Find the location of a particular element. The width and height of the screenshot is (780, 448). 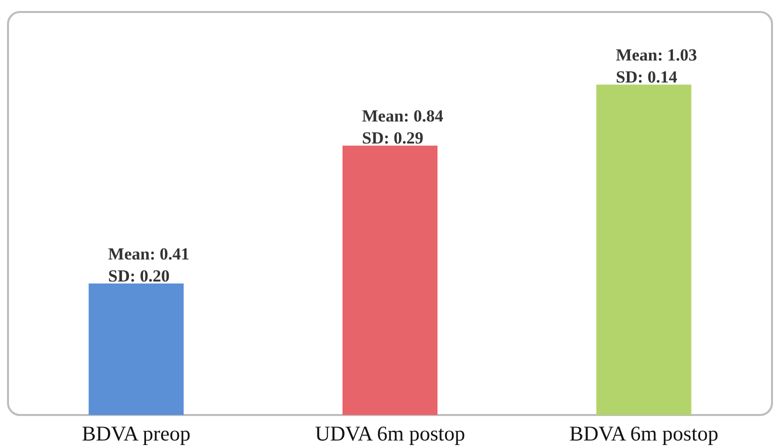

data-label: Mean: 0.41 SD: 0.20 is located at coordinates (149, 265).